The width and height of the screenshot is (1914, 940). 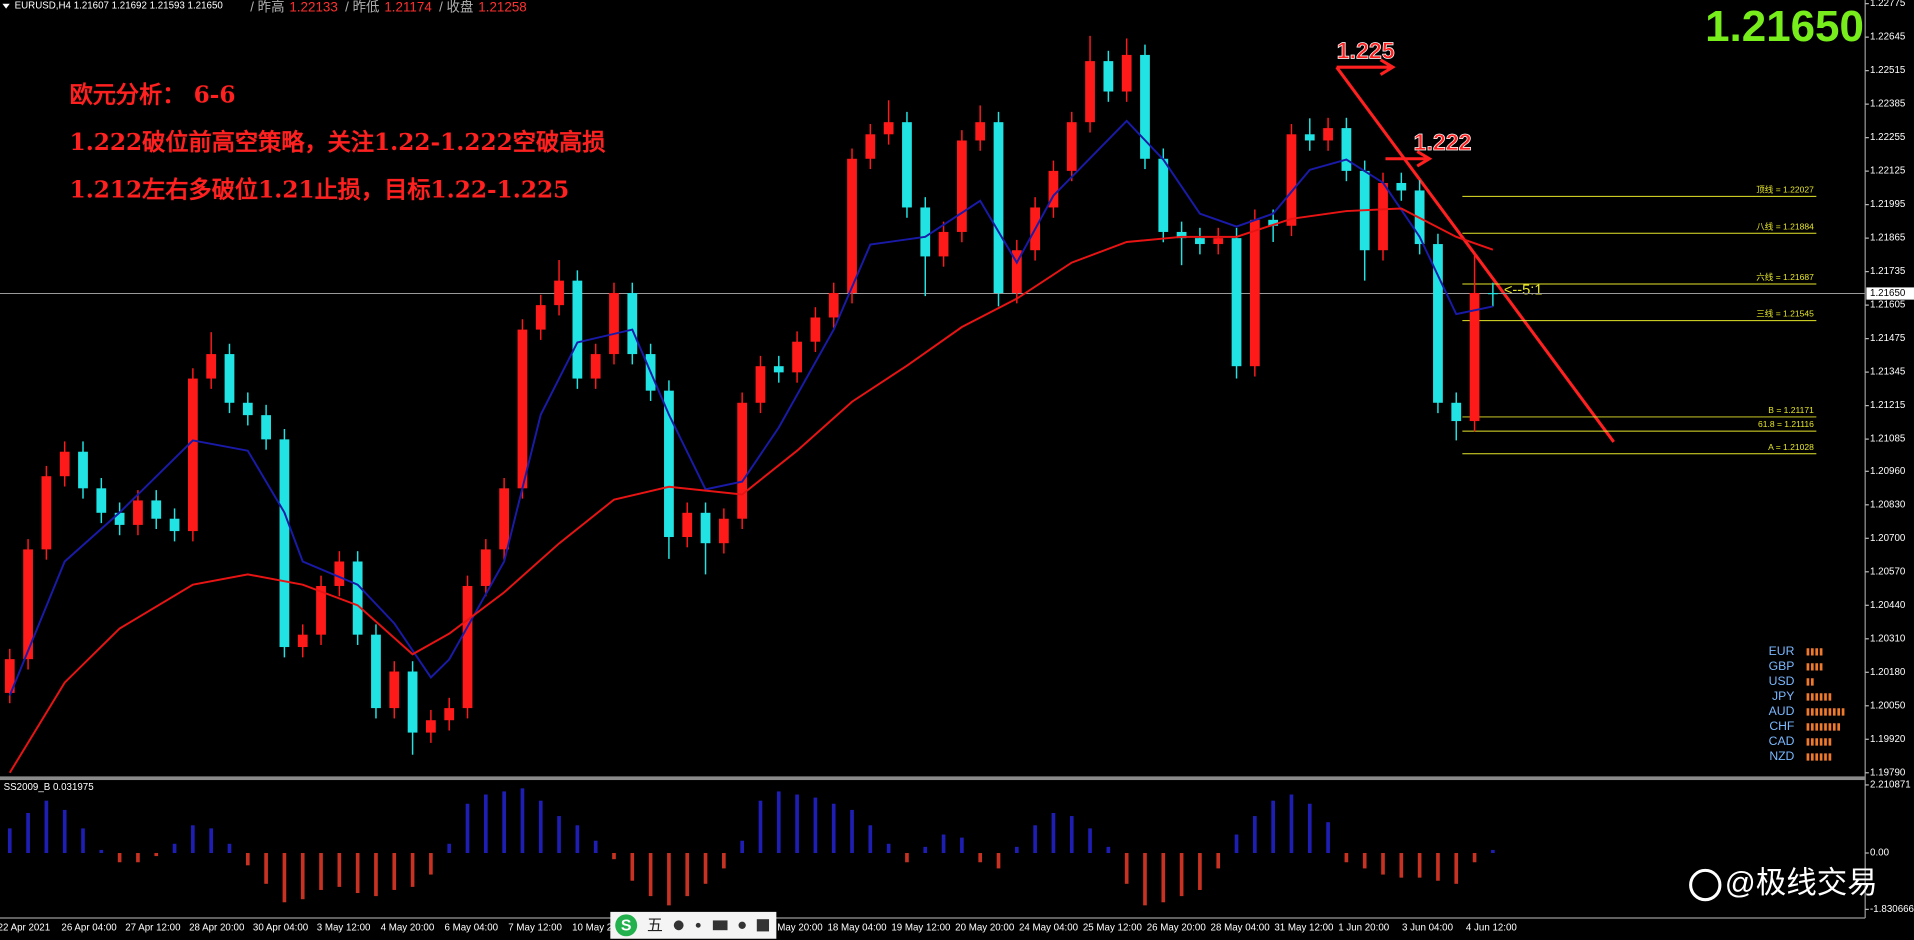 What do you see at coordinates (1784, 26) in the screenshot?
I see `big-price: 1.21650` at bounding box center [1784, 26].